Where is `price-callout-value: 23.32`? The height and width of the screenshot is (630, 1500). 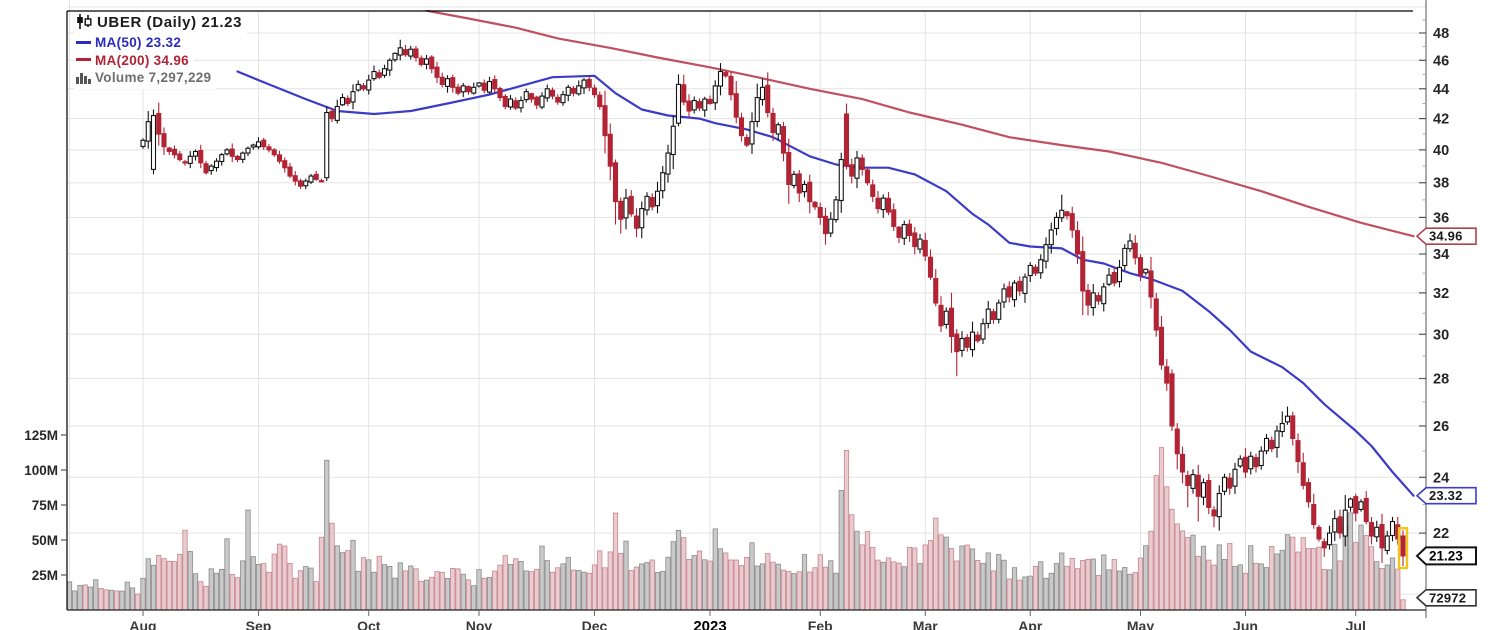 price-callout-value: 23.32 is located at coordinates (1446, 495).